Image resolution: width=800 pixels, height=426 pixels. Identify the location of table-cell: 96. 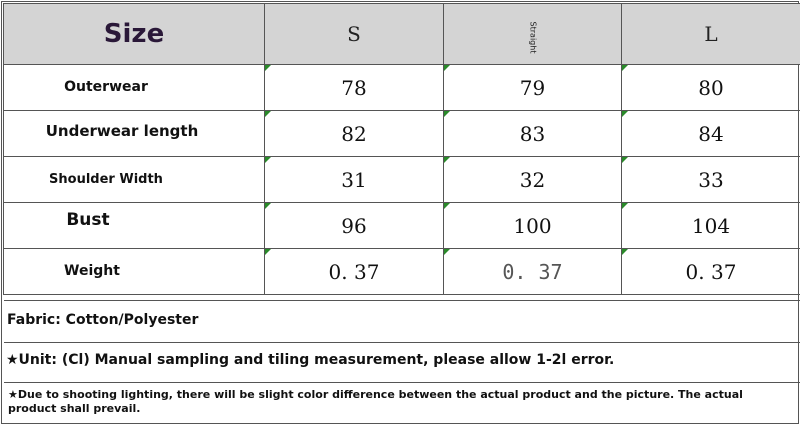
(354, 226).